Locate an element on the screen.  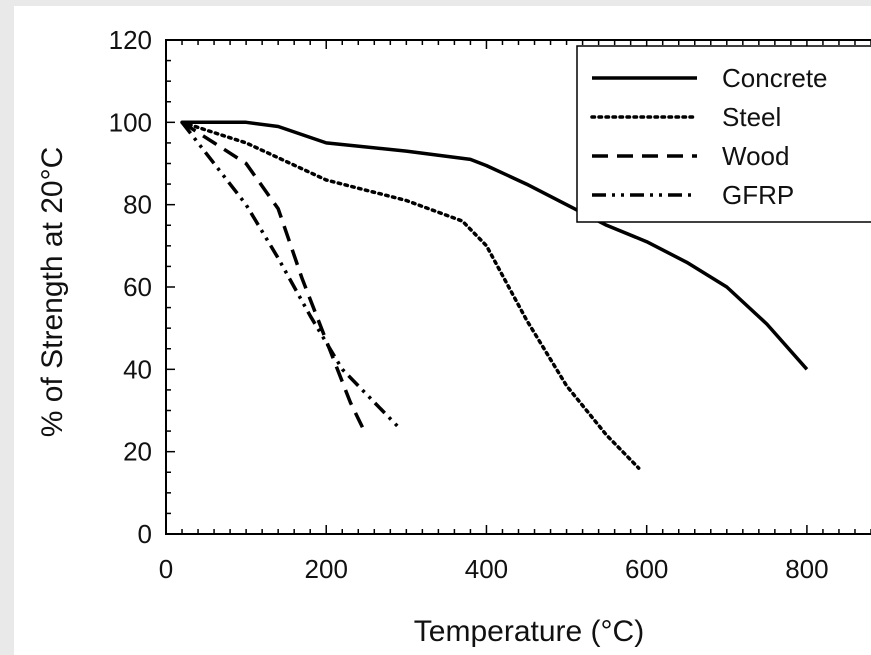
legend-box is located at coordinates (723, 134).